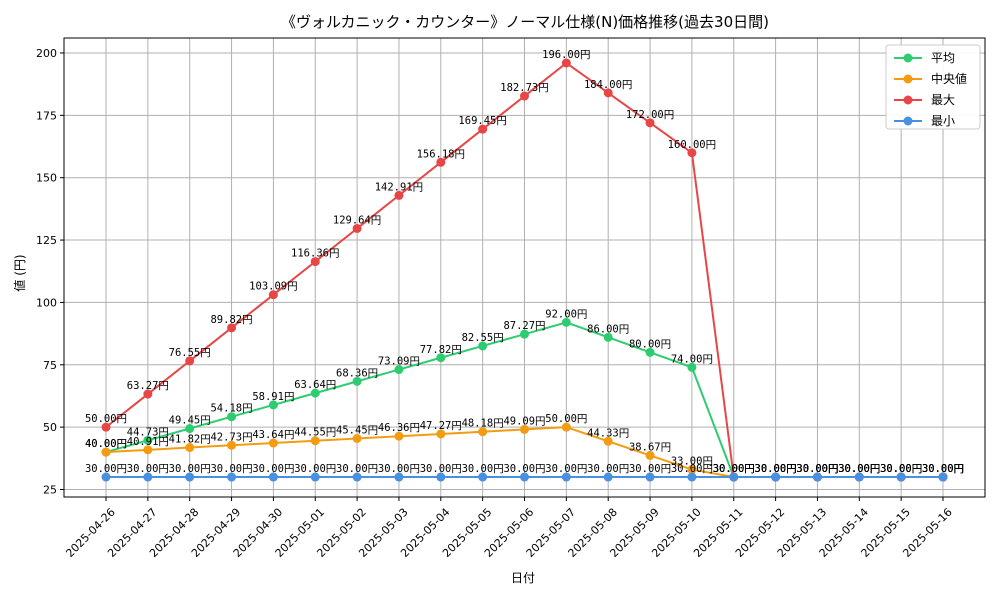 This screenshot has width=1000, height=600. Describe the element at coordinates (106, 419) in the screenshot. I see `data-label: 50.00円` at that location.